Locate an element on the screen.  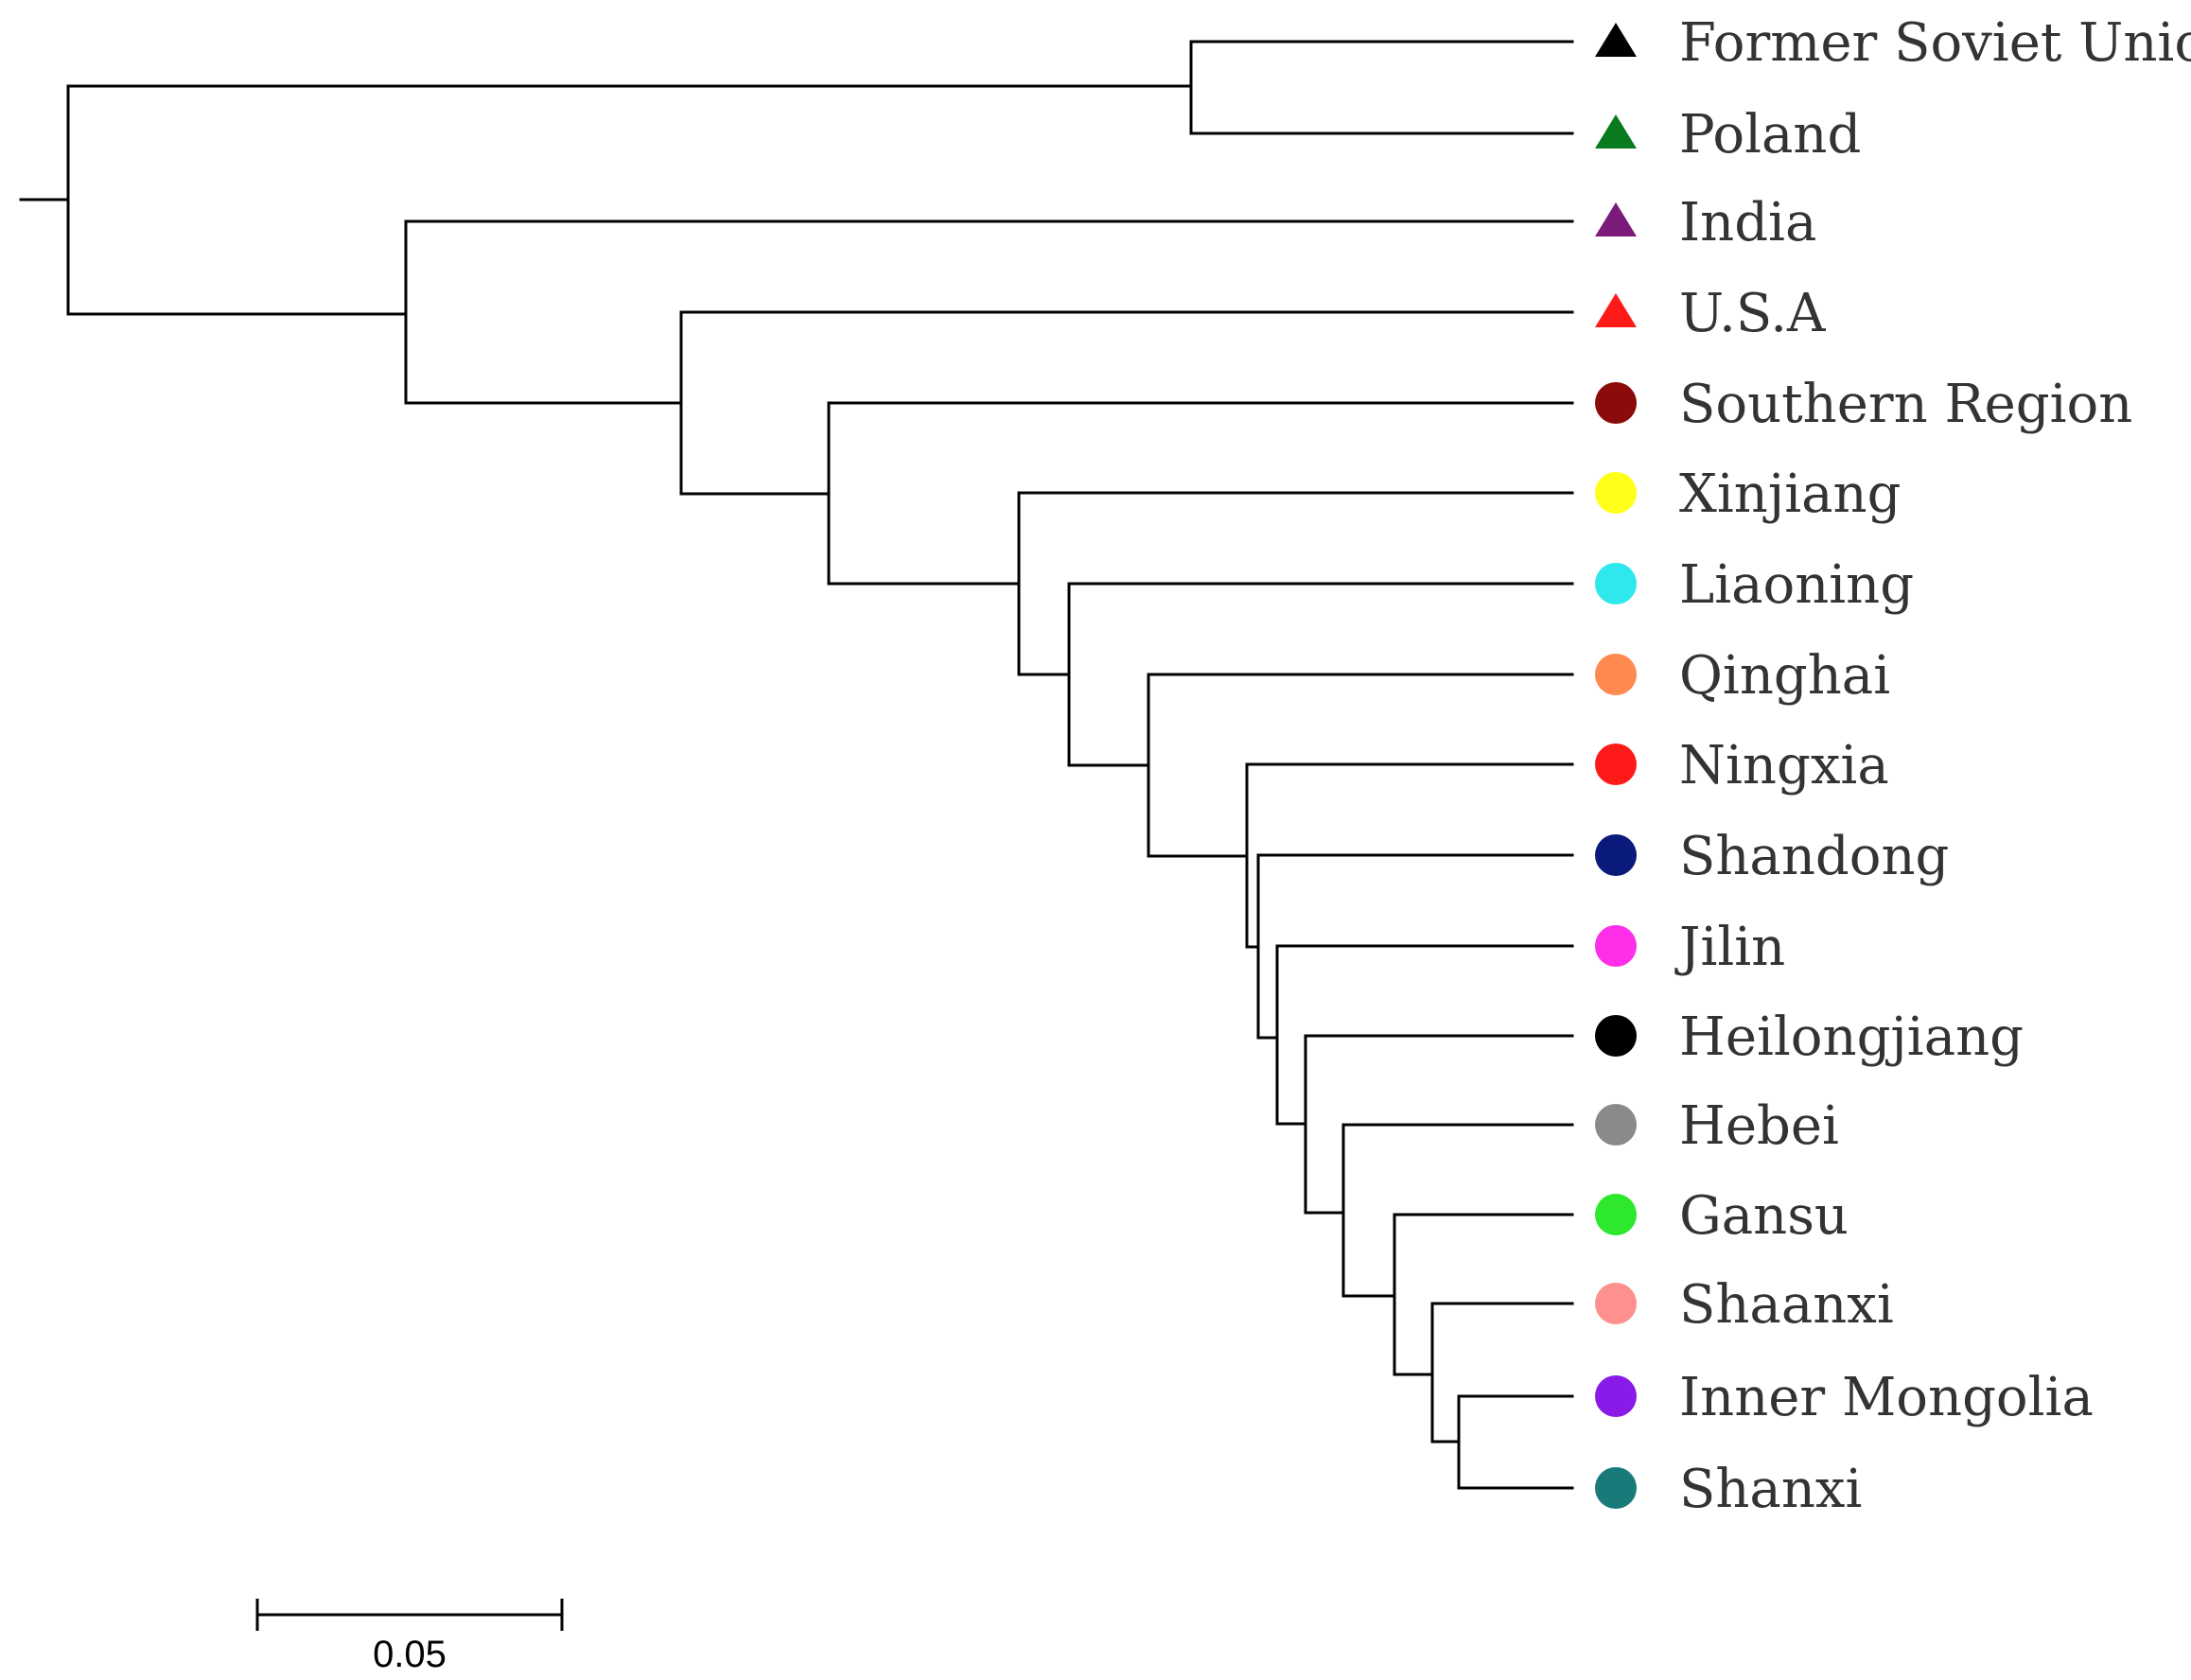
tip-label-u-s-a: U.S.A is located at coordinates (1753, 313).